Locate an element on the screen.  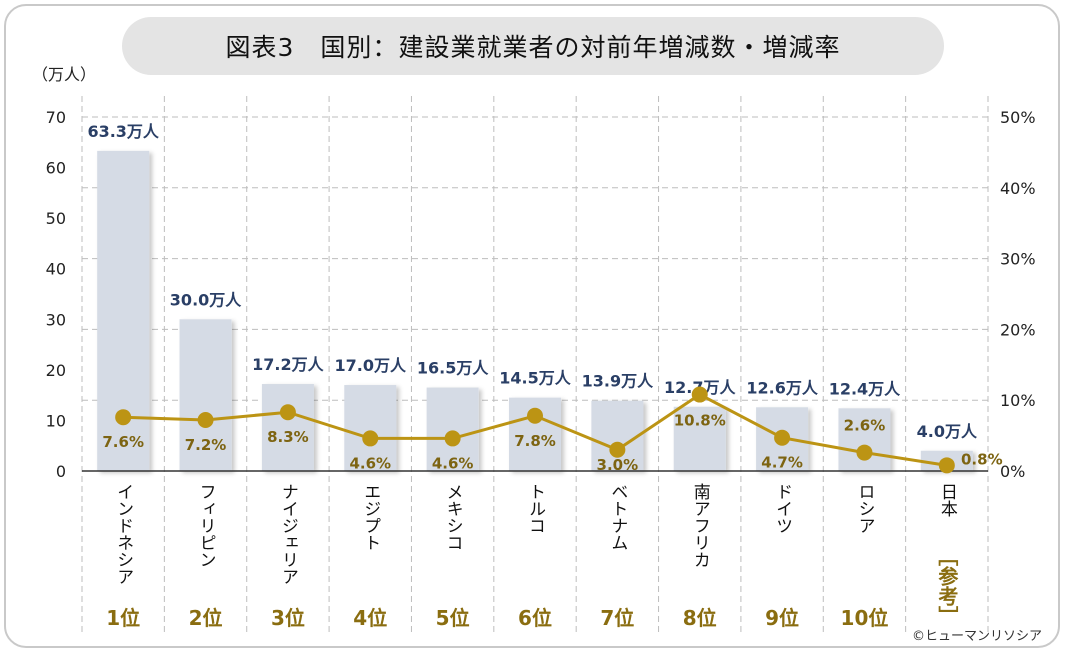
rank-label: 5位 is located at coordinates (453, 618).